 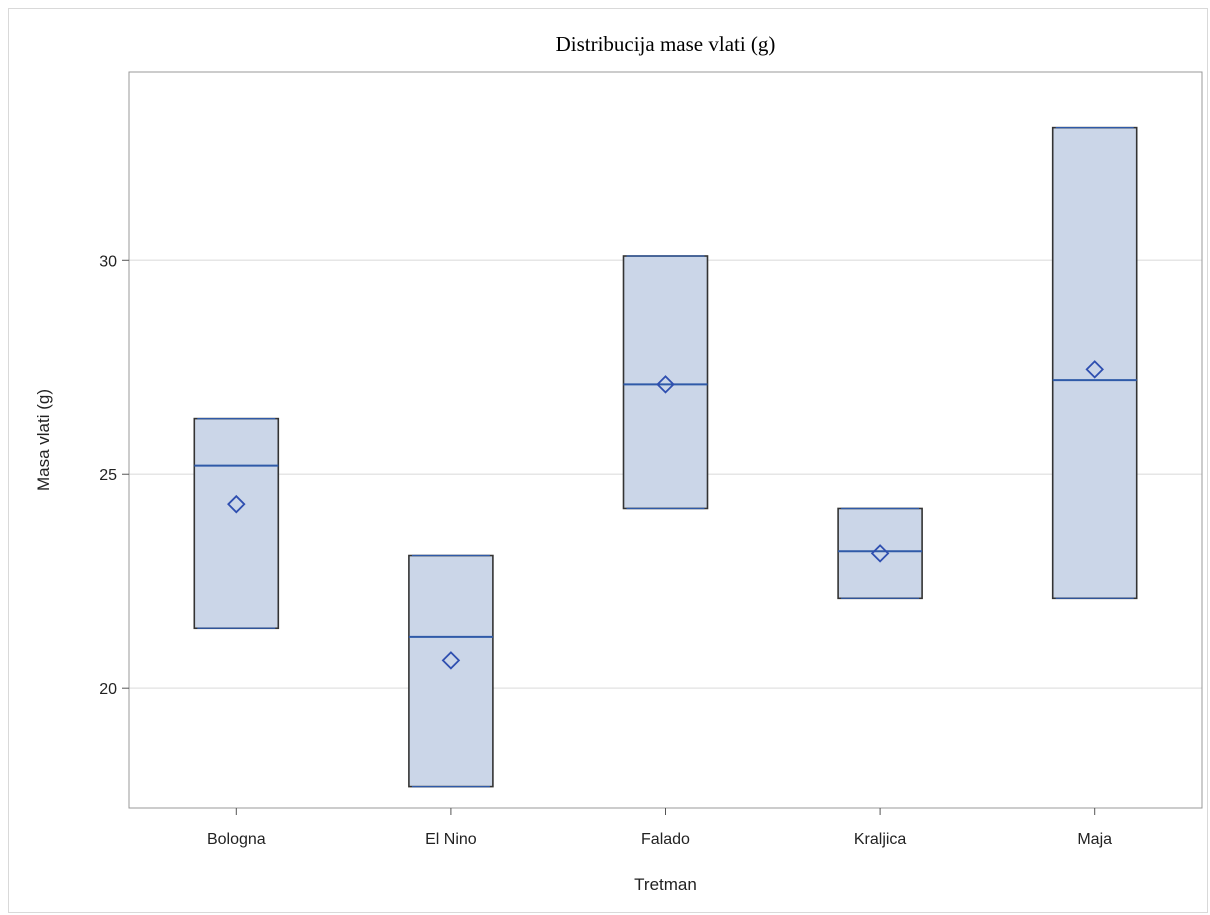 What do you see at coordinates (1094, 839) in the screenshot?
I see `x-tick-label: Maja` at bounding box center [1094, 839].